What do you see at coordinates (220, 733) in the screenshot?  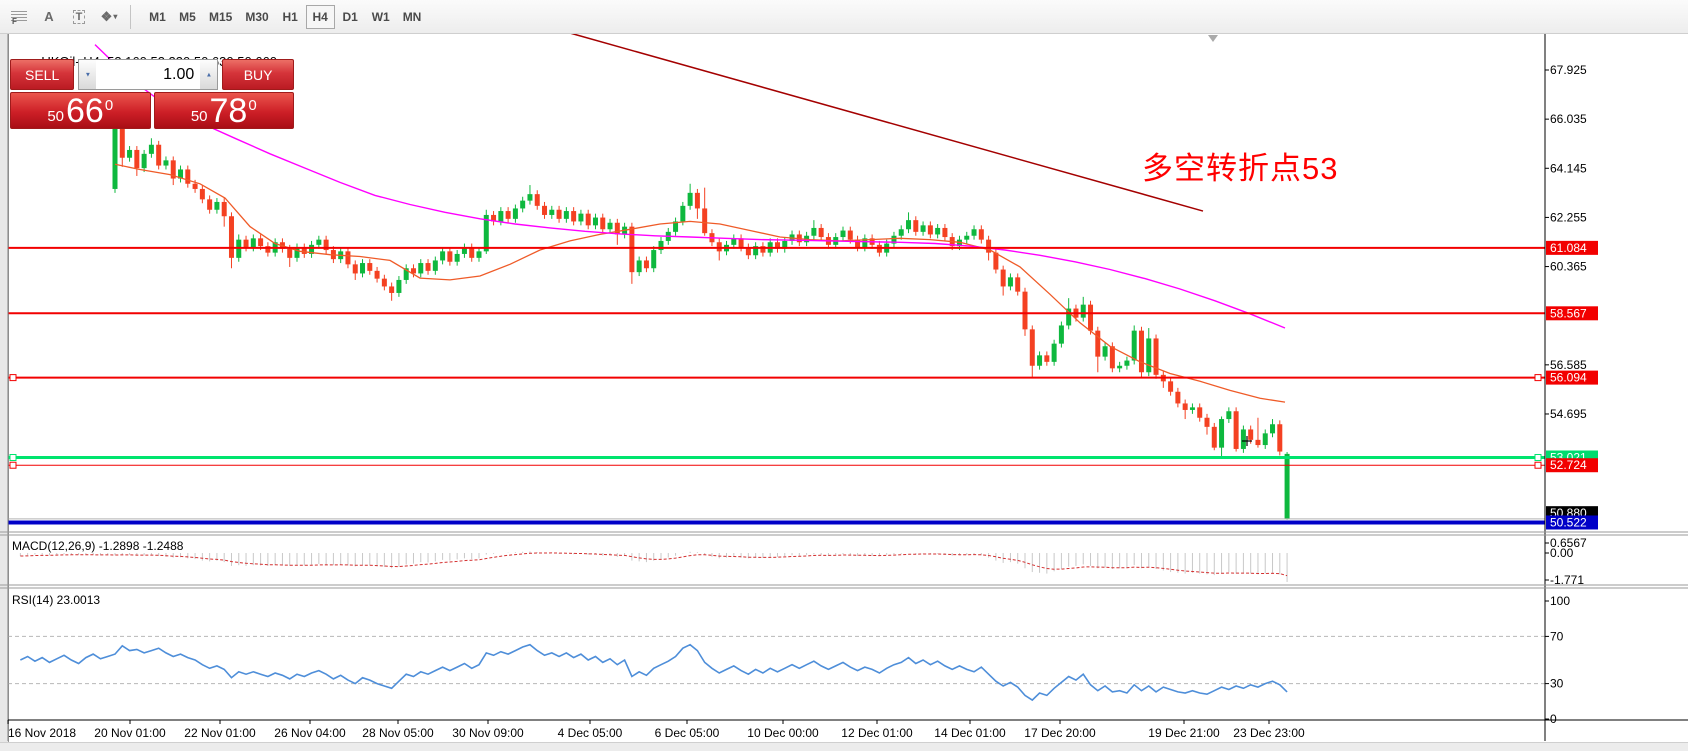 I see `svg-text: 22 Nov 01:00` at bounding box center [220, 733].